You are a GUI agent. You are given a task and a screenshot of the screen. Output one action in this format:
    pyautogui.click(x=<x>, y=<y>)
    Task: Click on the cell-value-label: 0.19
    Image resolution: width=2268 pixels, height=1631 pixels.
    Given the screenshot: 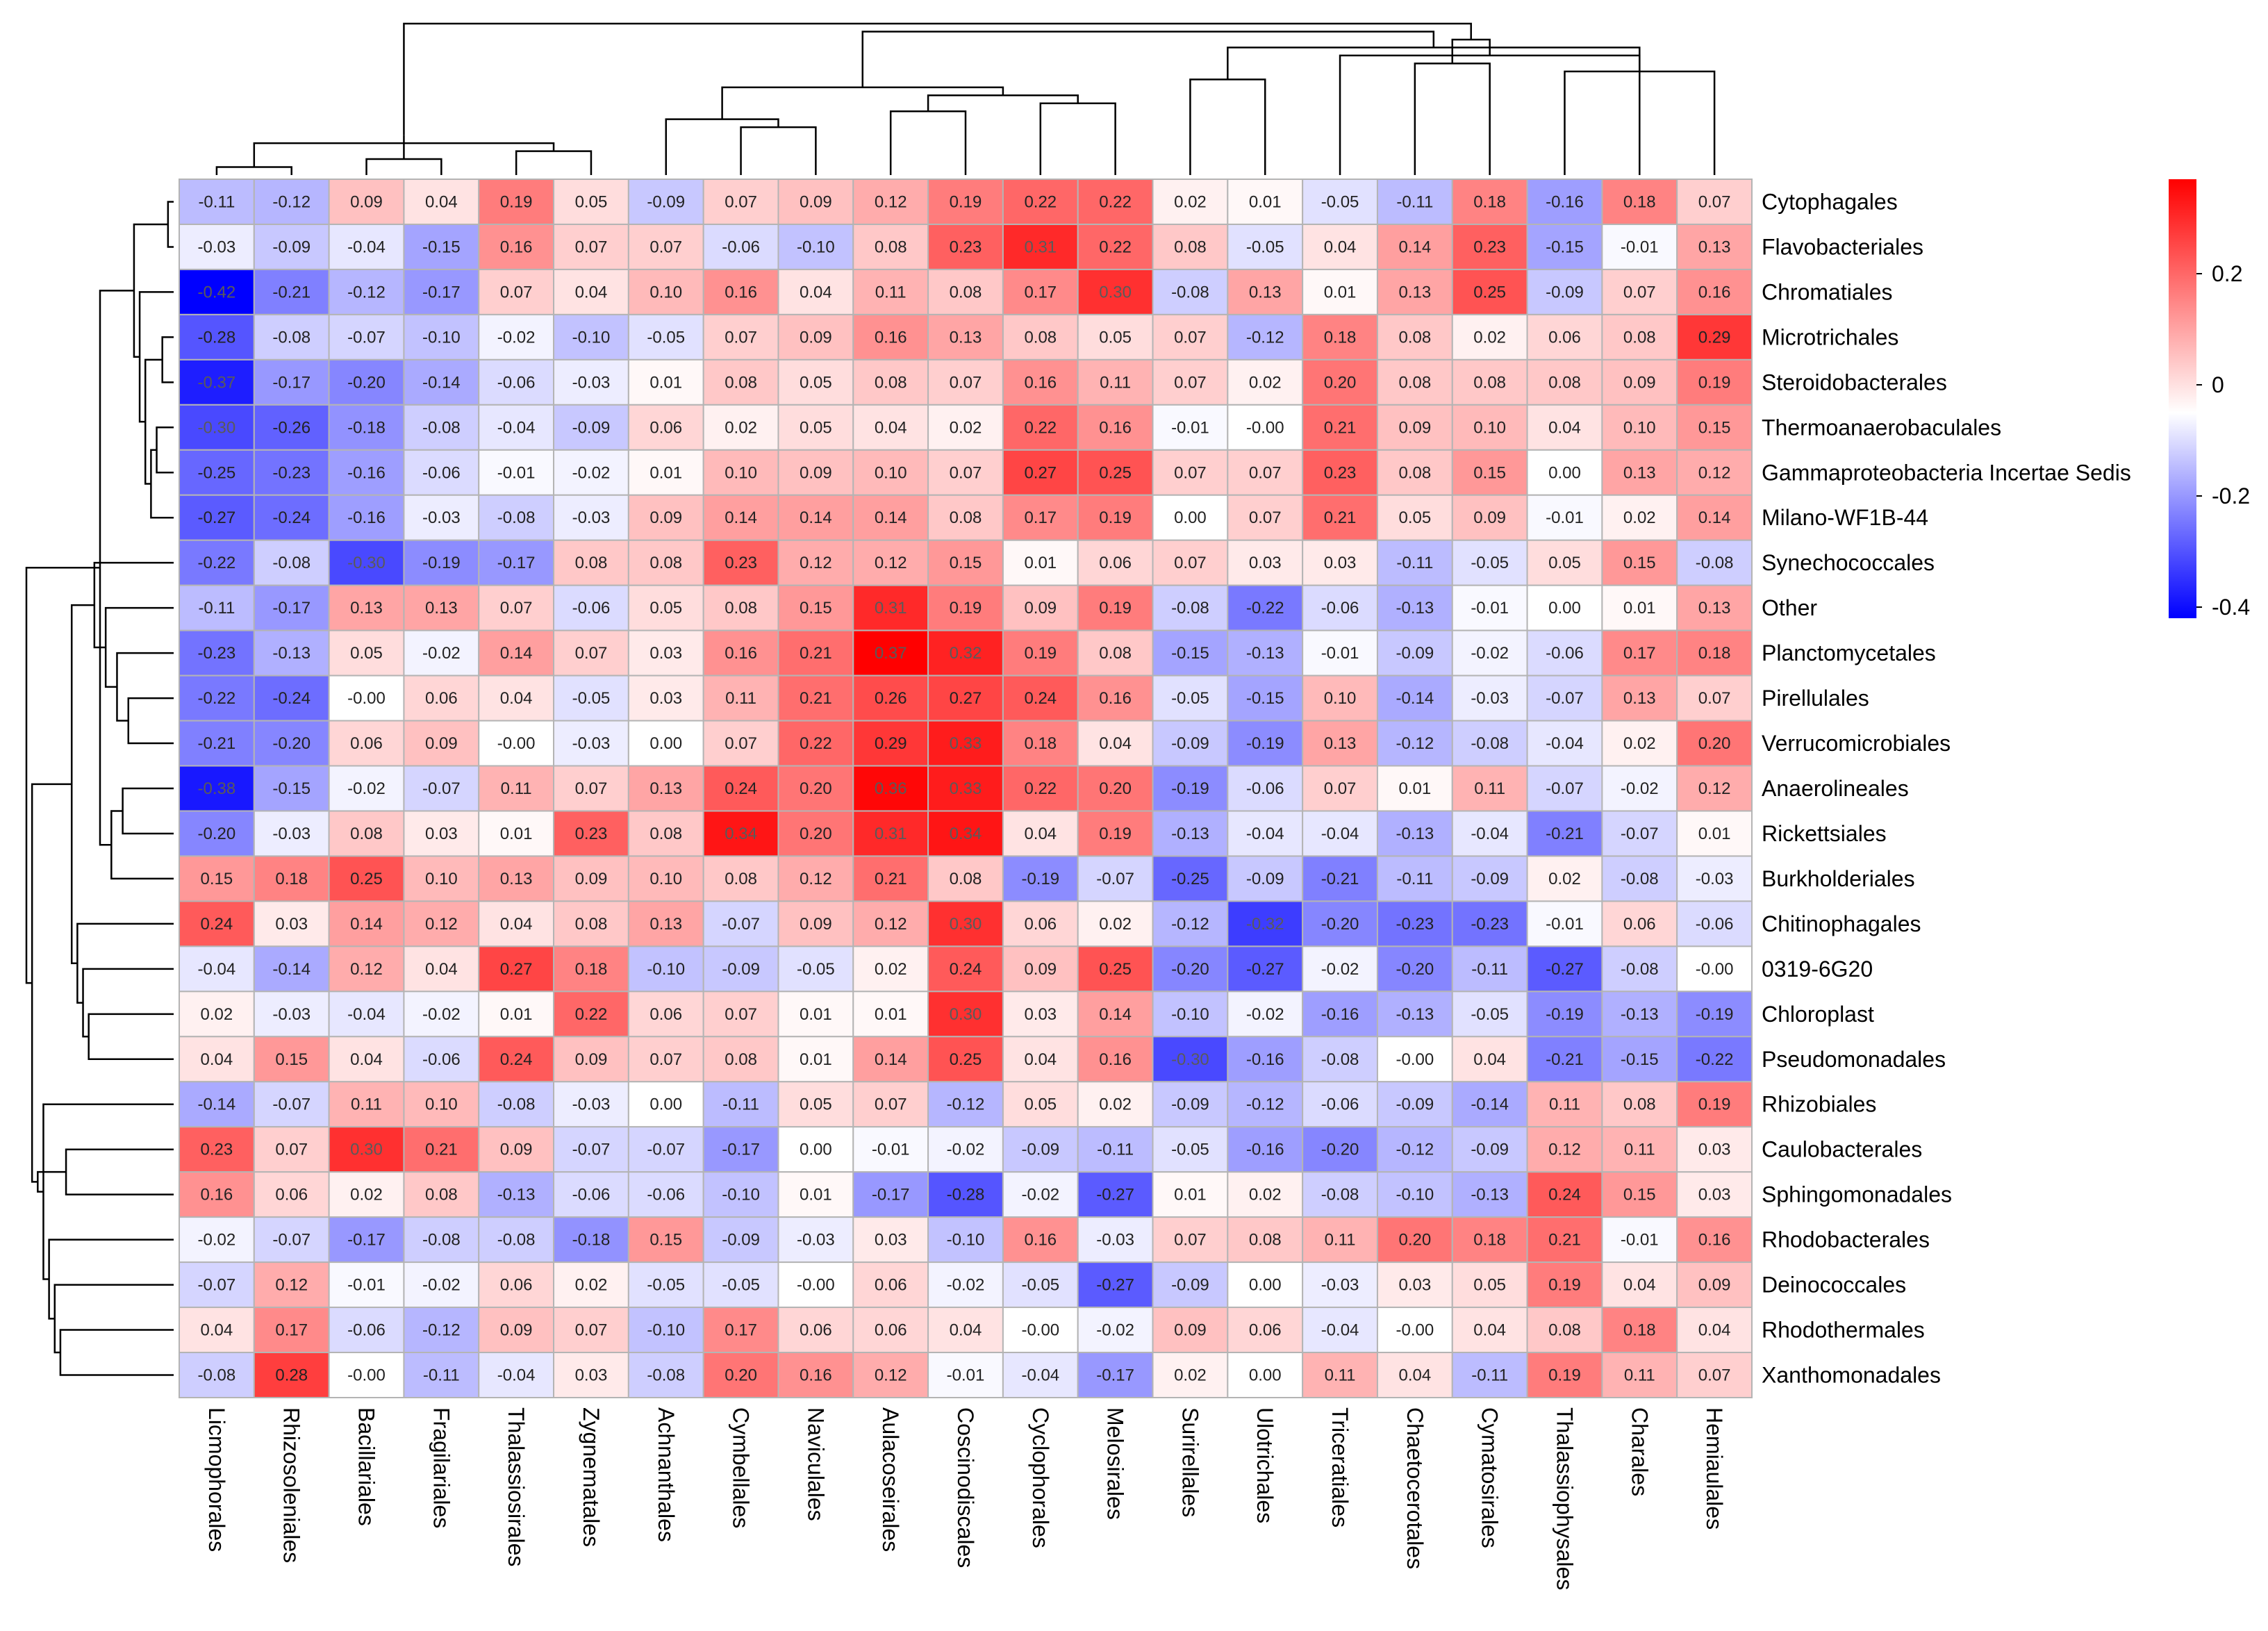 What is the action you would take?
    pyautogui.click(x=1564, y=1375)
    